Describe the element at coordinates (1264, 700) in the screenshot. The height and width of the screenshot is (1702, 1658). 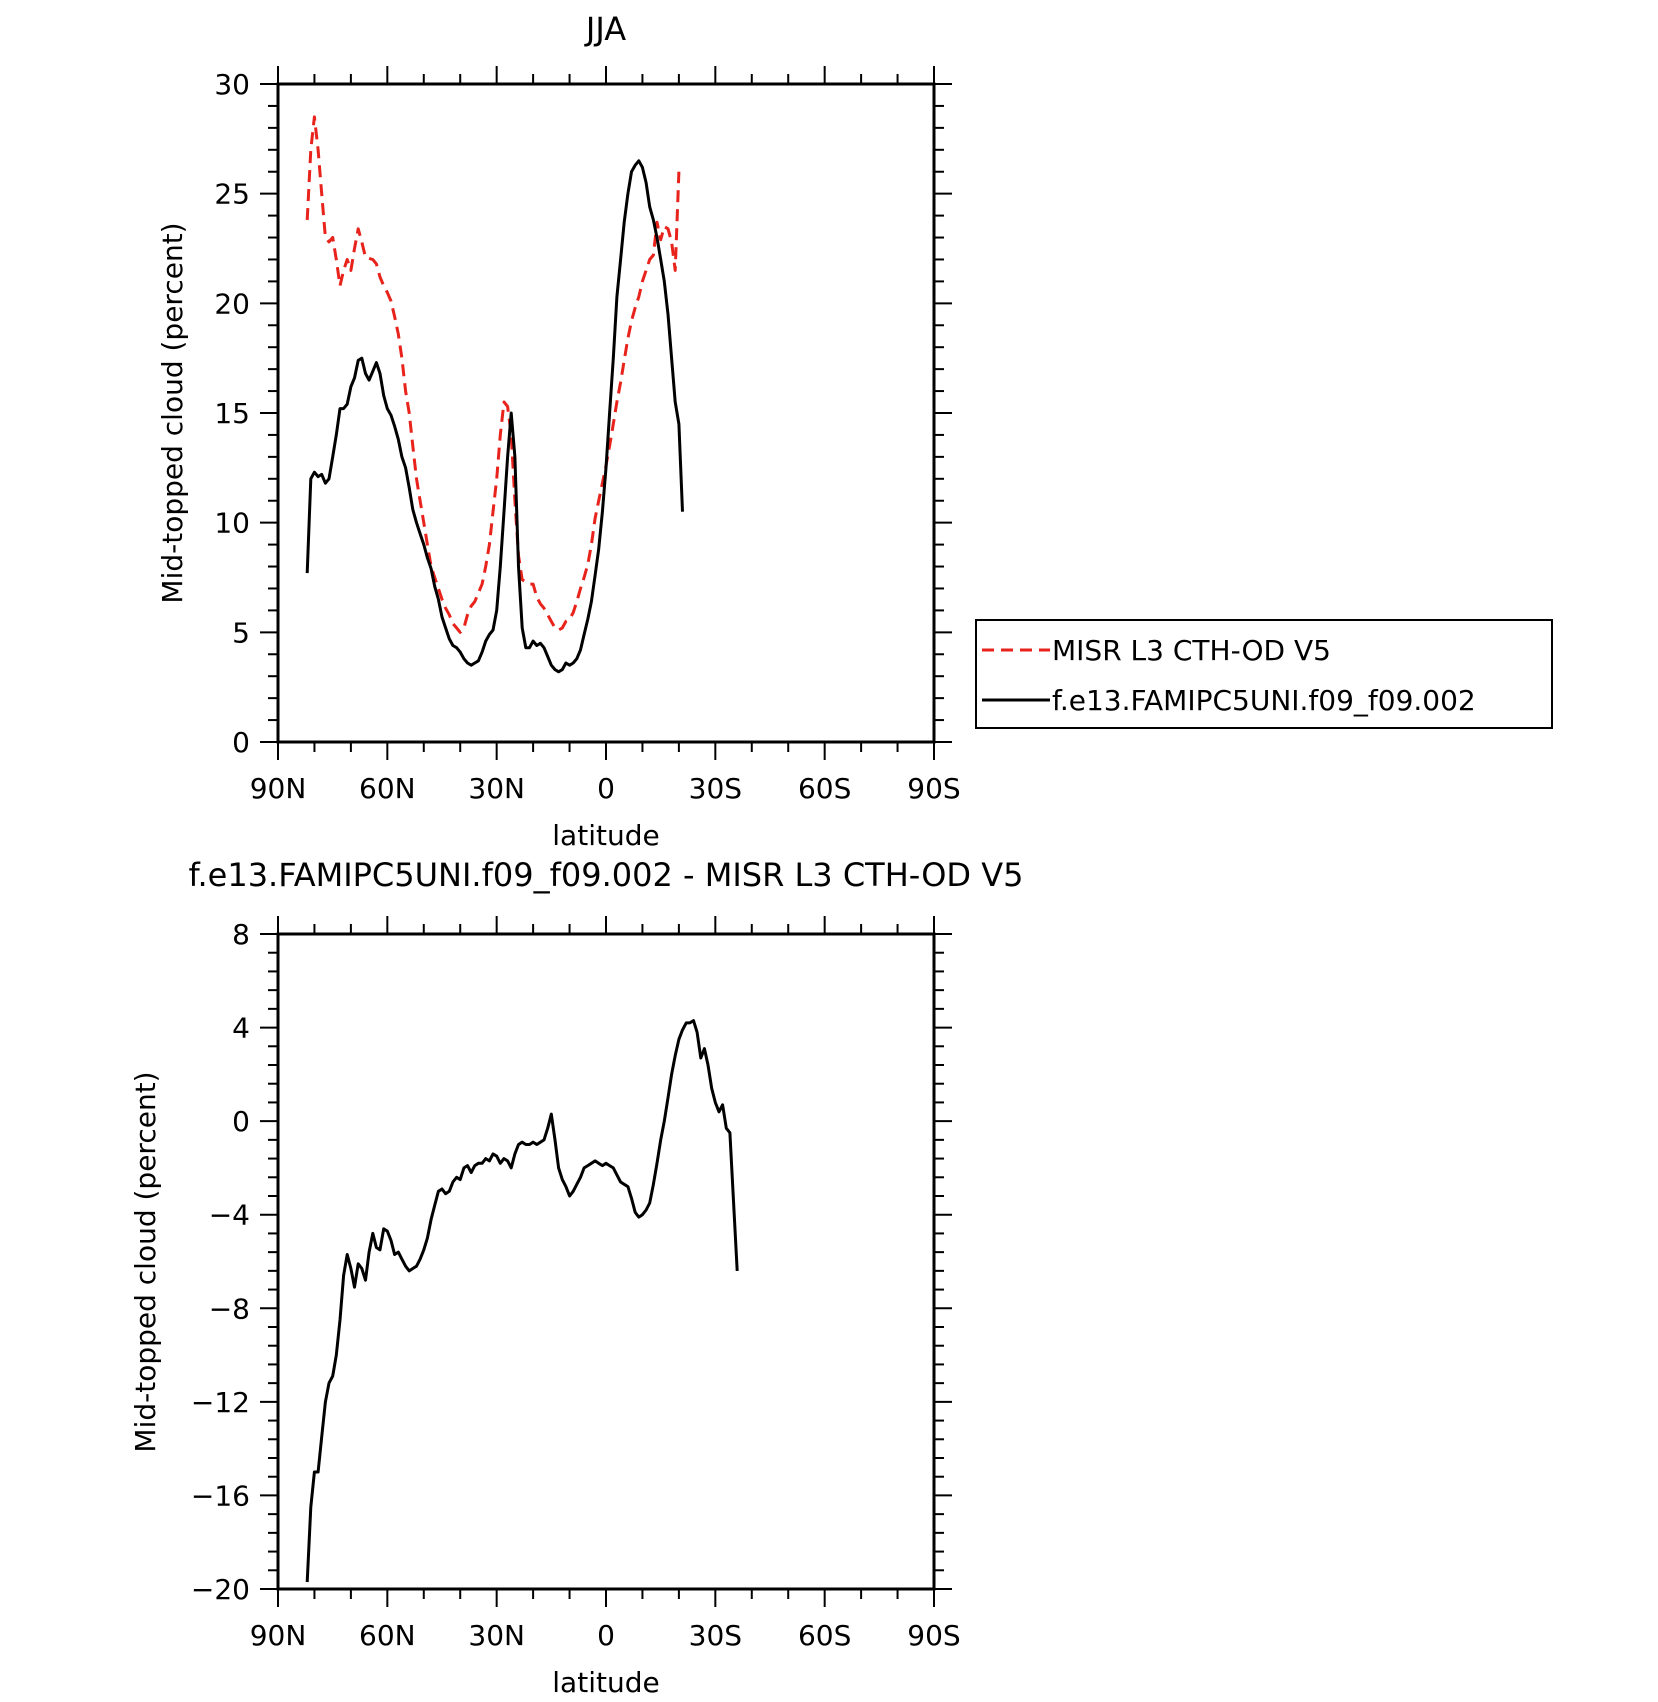
I see `legend-label-model: f.e13.FAMIPC5UNI.f09_f09.002` at that location.